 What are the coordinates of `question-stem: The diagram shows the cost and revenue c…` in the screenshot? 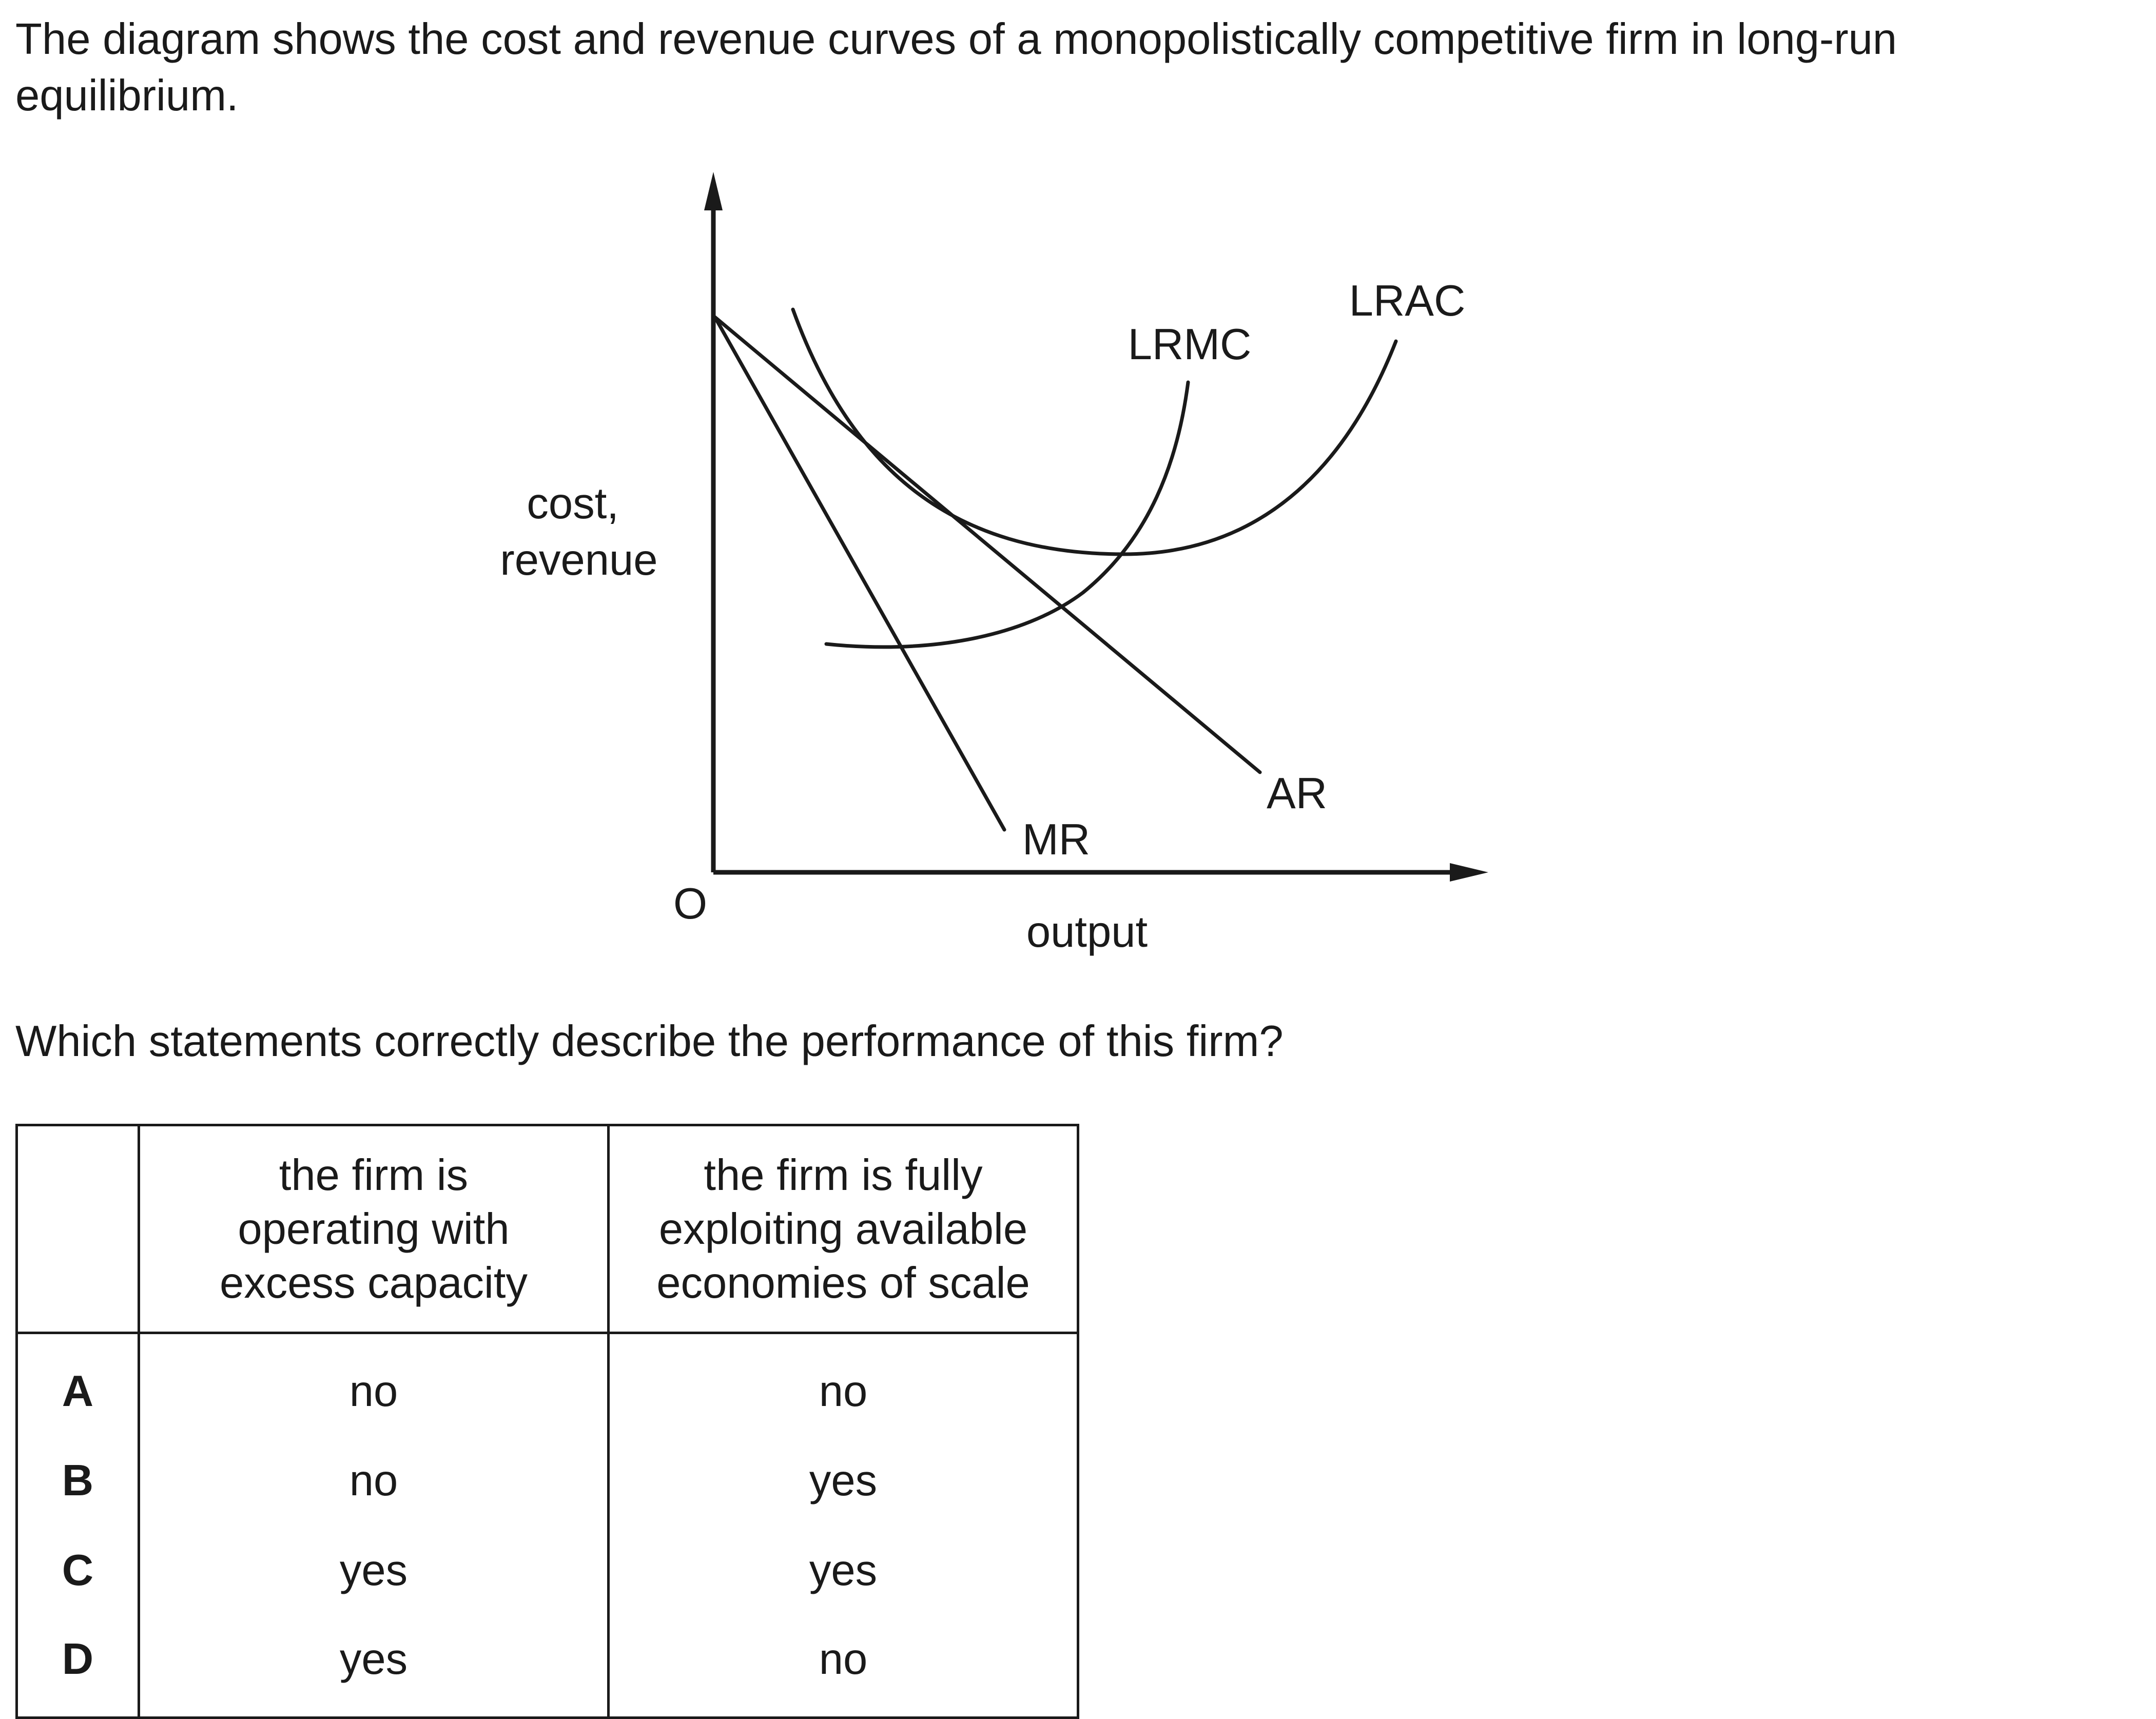 It's located at (956, 67).